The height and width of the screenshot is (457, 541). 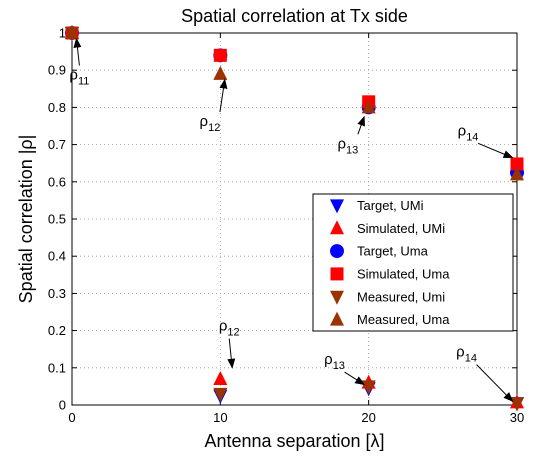 What do you see at coordinates (62, 33) in the screenshot?
I see `y-tick-label: 1` at bounding box center [62, 33].